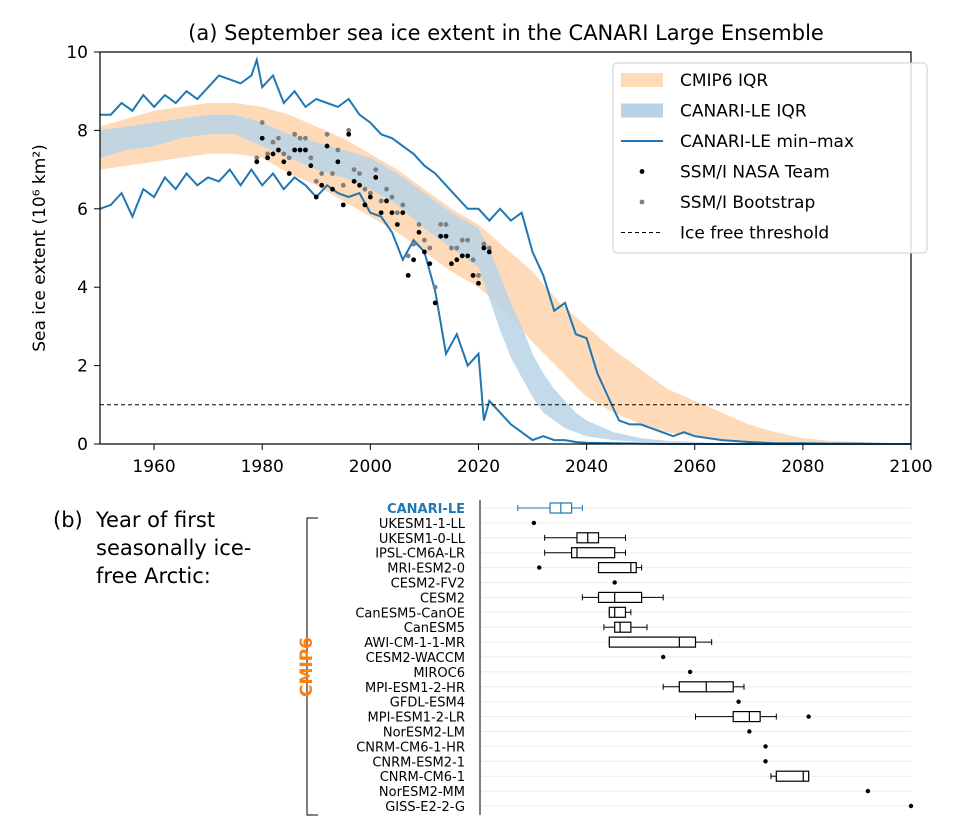 The width and height of the screenshot is (960, 840). What do you see at coordinates (586, 467) in the screenshot?
I see `x-tick-label: 2040` at bounding box center [586, 467].